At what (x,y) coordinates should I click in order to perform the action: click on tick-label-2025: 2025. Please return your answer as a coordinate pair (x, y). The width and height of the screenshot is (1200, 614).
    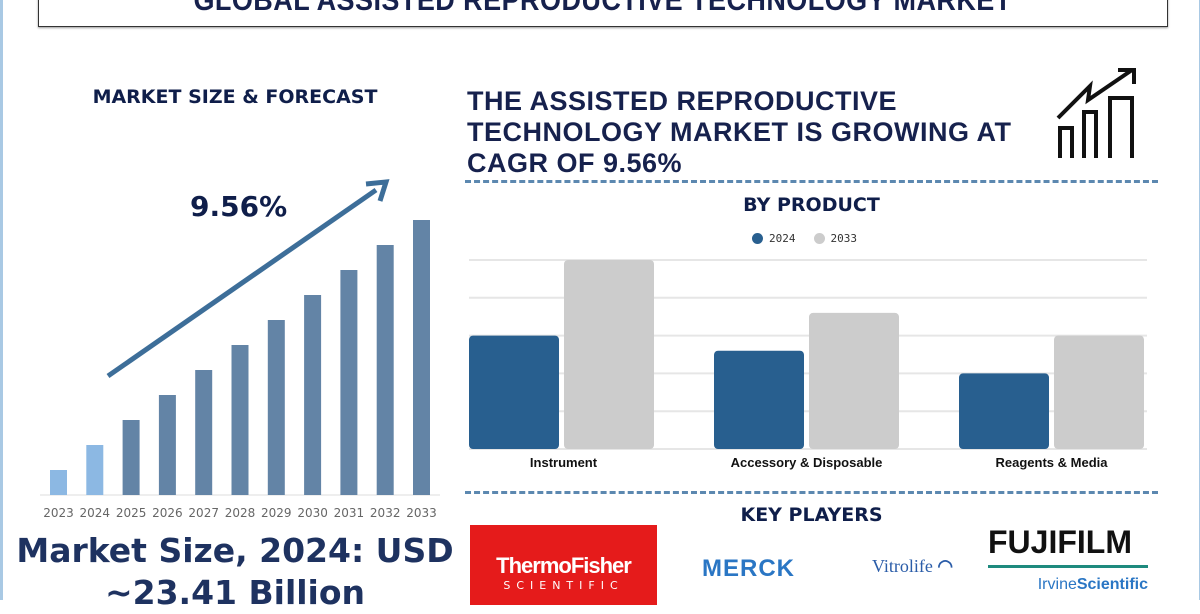
    Looking at the image, I should click on (131, 513).